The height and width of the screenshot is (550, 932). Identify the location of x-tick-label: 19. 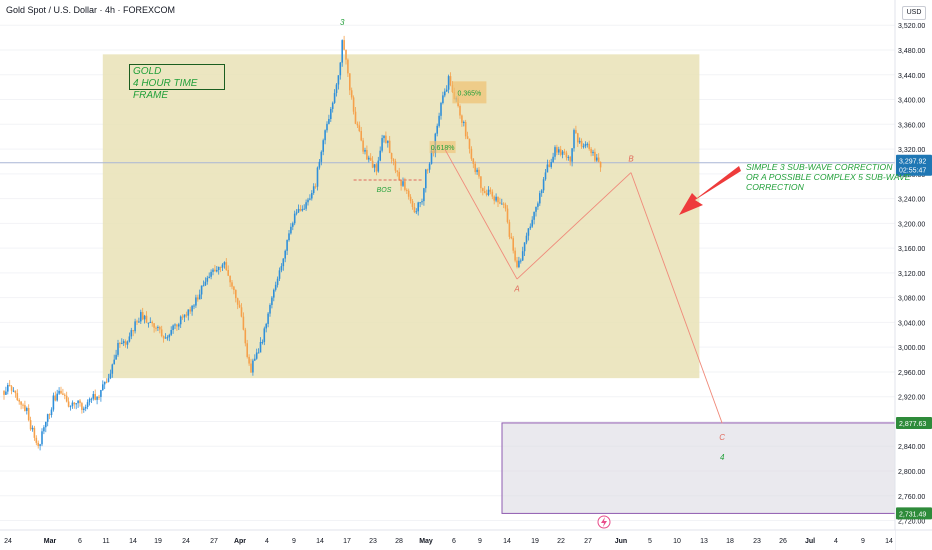
(535, 541).